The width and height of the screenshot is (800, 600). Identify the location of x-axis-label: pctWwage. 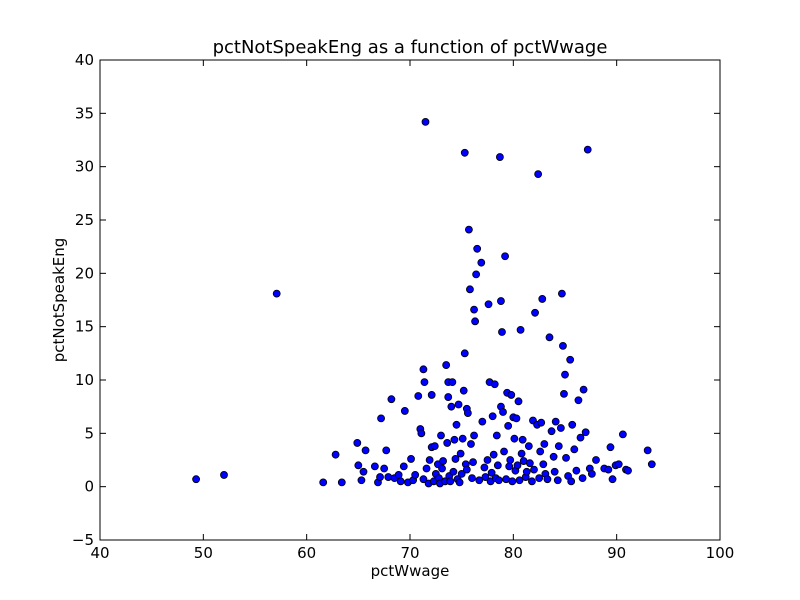
(410, 571).